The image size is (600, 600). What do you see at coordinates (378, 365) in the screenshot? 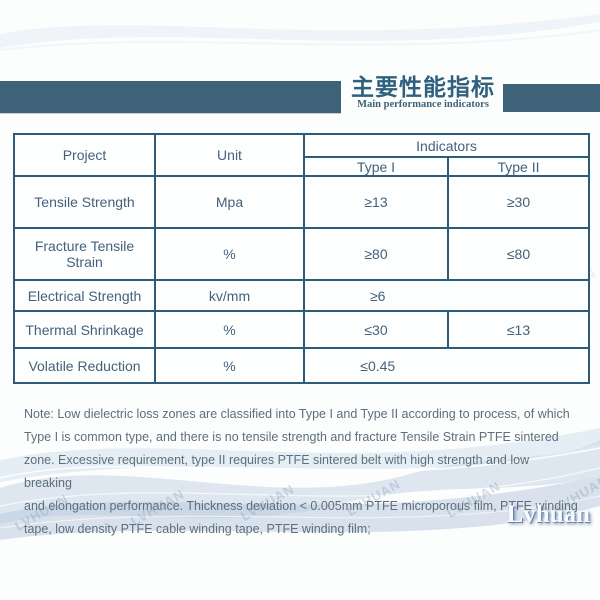
I see `combined-value-text: ≤0.45` at bounding box center [378, 365].